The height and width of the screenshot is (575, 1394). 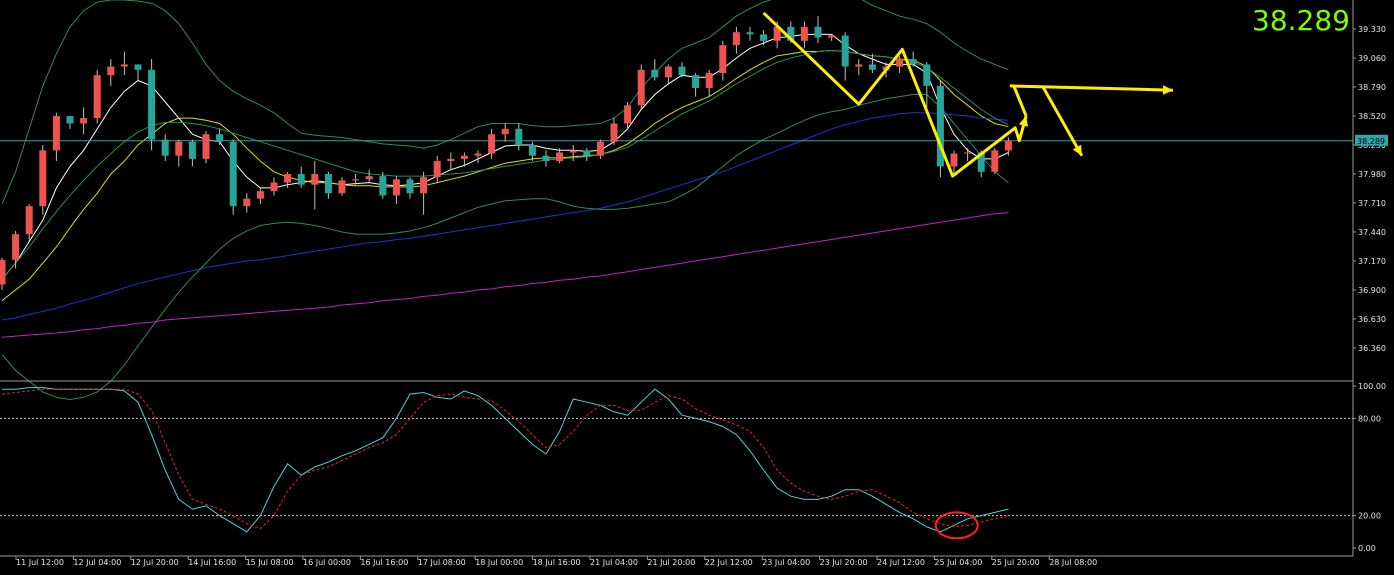 What do you see at coordinates (1372, 348) in the screenshot?
I see `price-tick-label: 36.360` at bounding box center [1372, 348].